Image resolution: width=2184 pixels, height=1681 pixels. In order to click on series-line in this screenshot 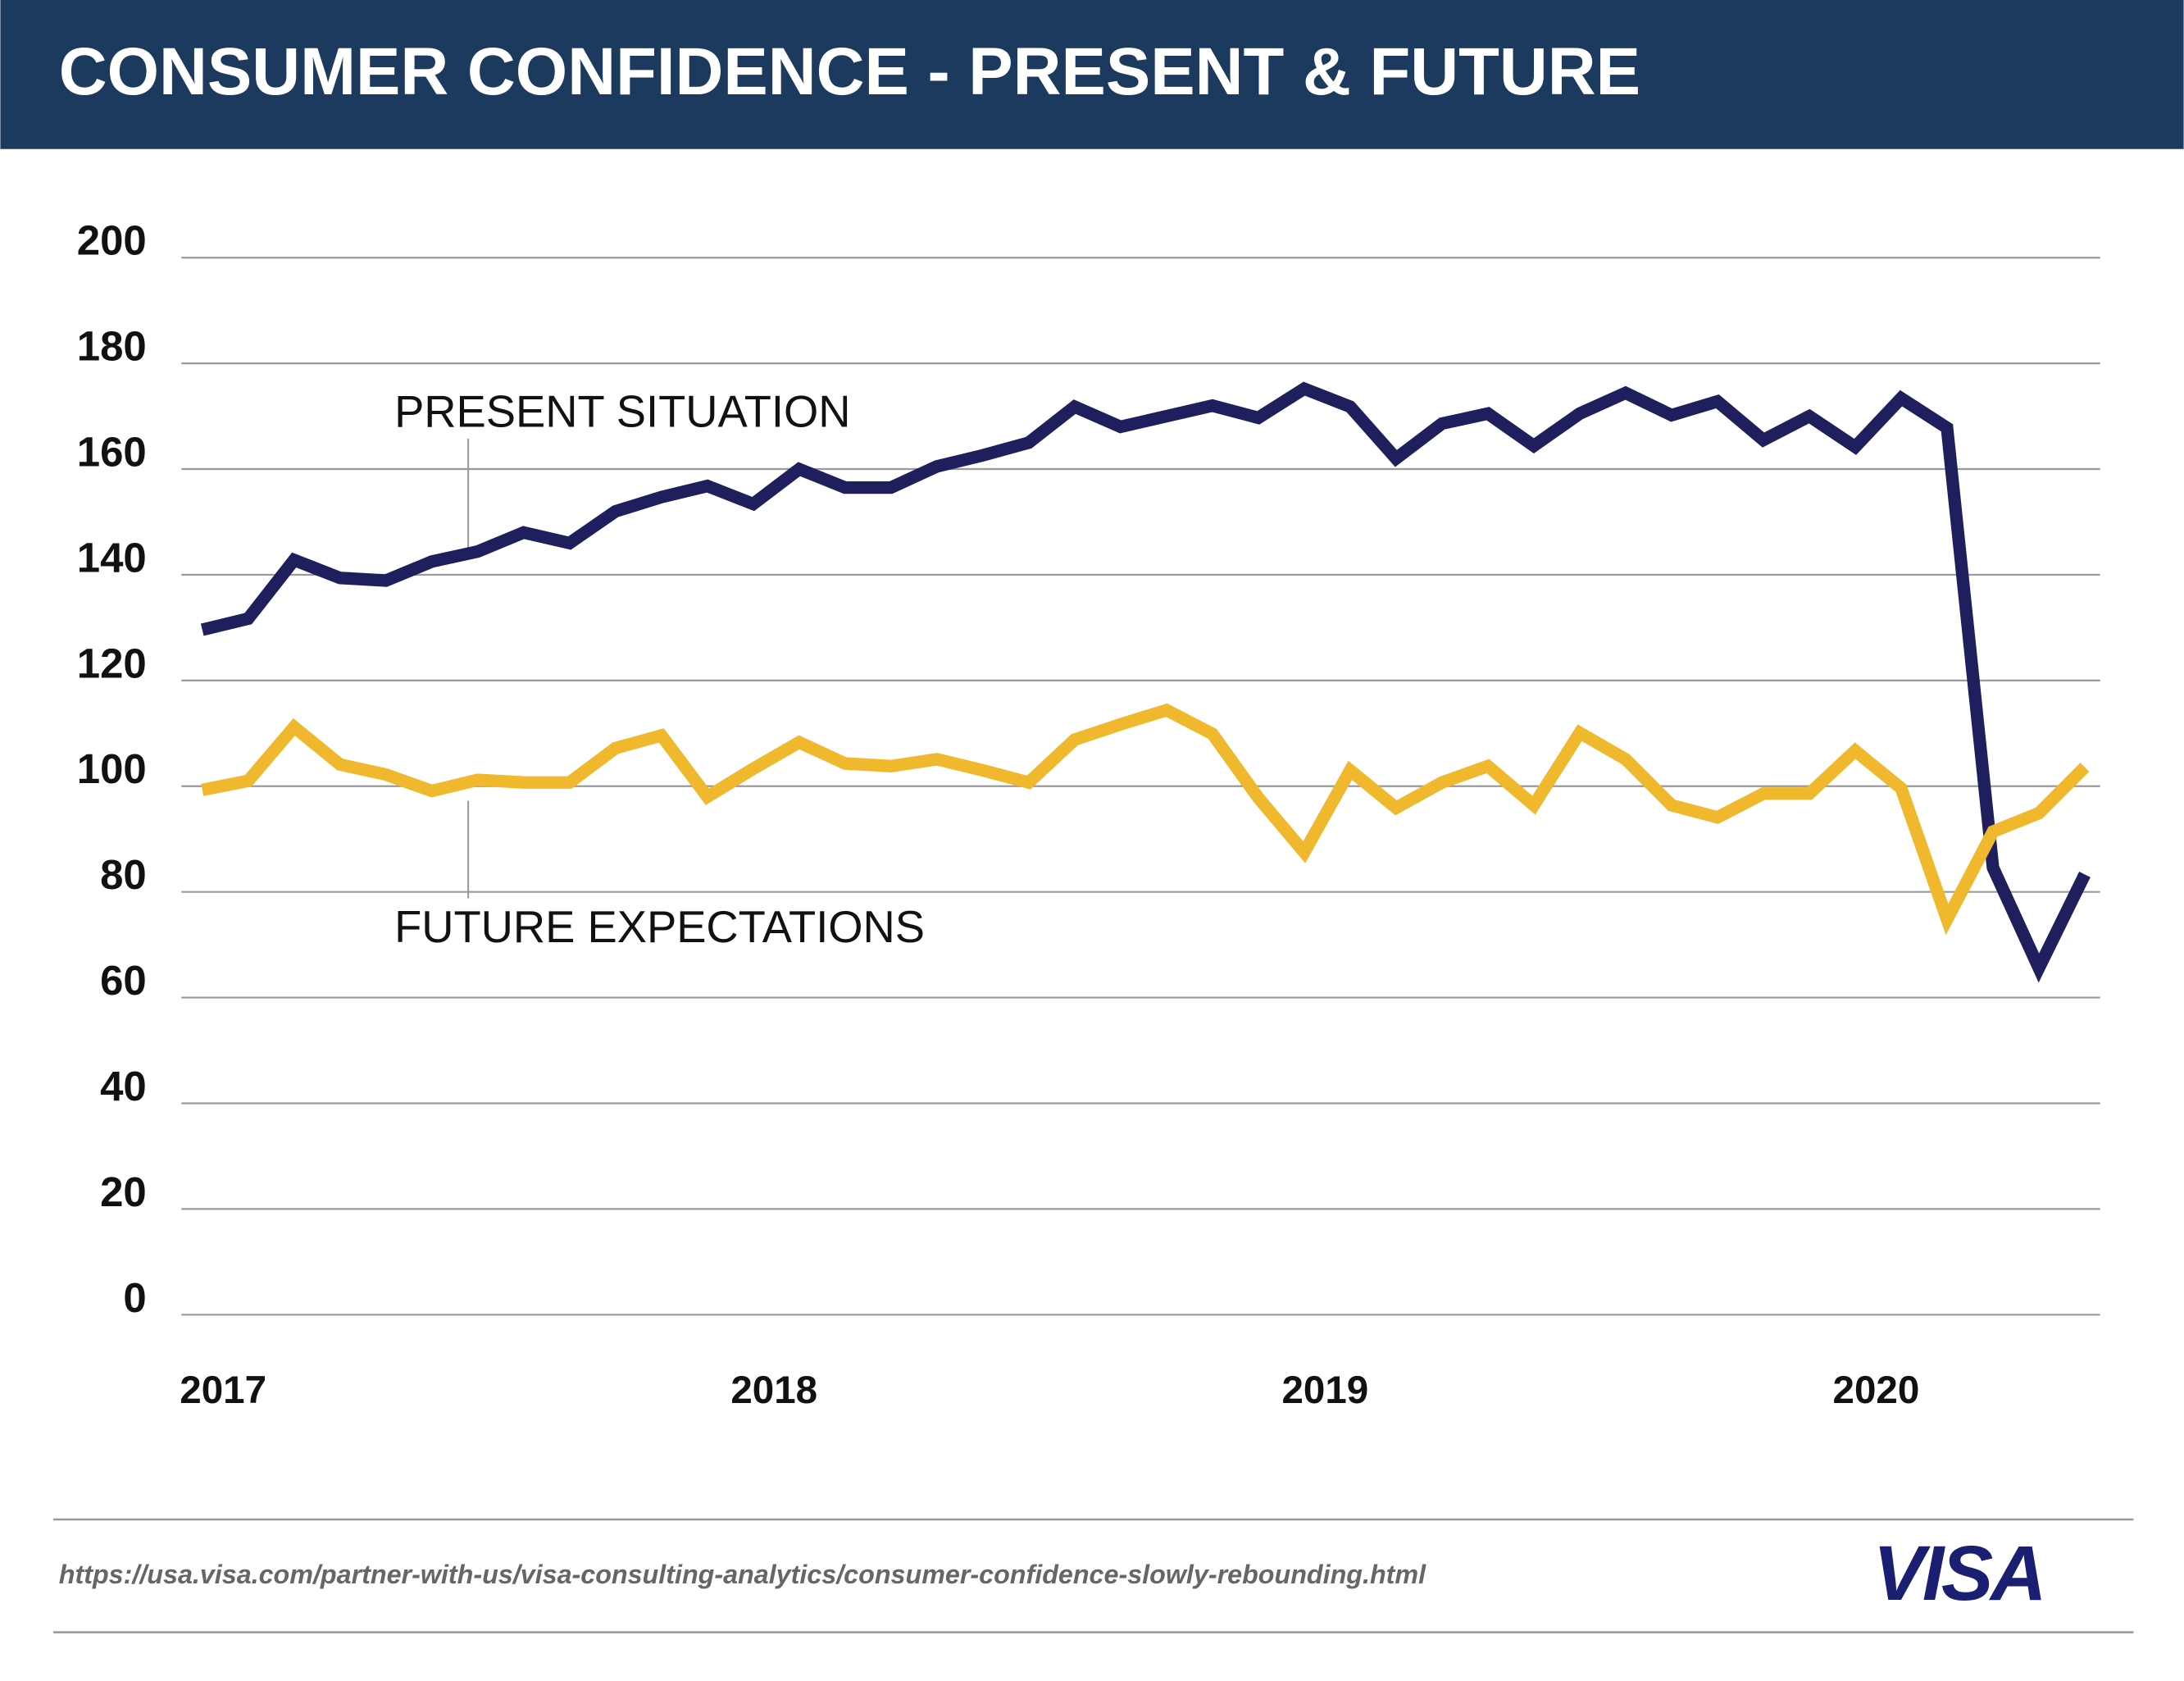, I will do `click(1145, 819)`.